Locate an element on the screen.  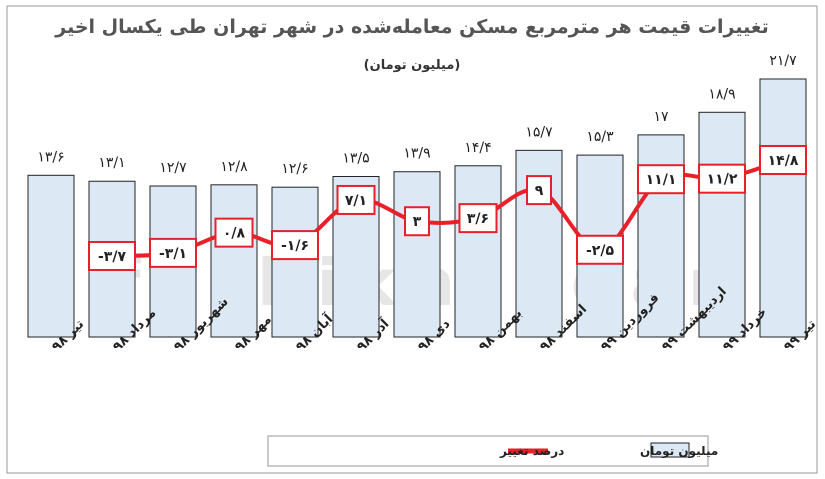
line-value-label: ۱۱/۱ is located at coordinates (661, 180).